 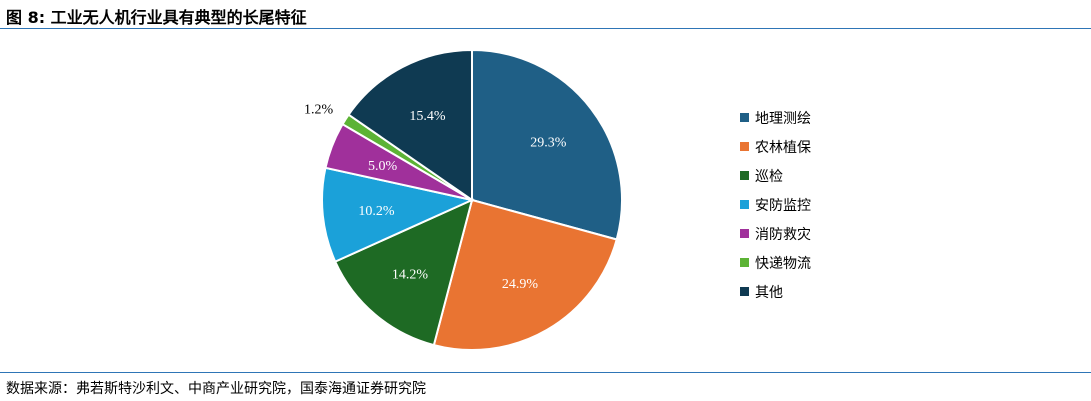 I want to click on legend-label: 快递物流, so click(x=783, y=263).